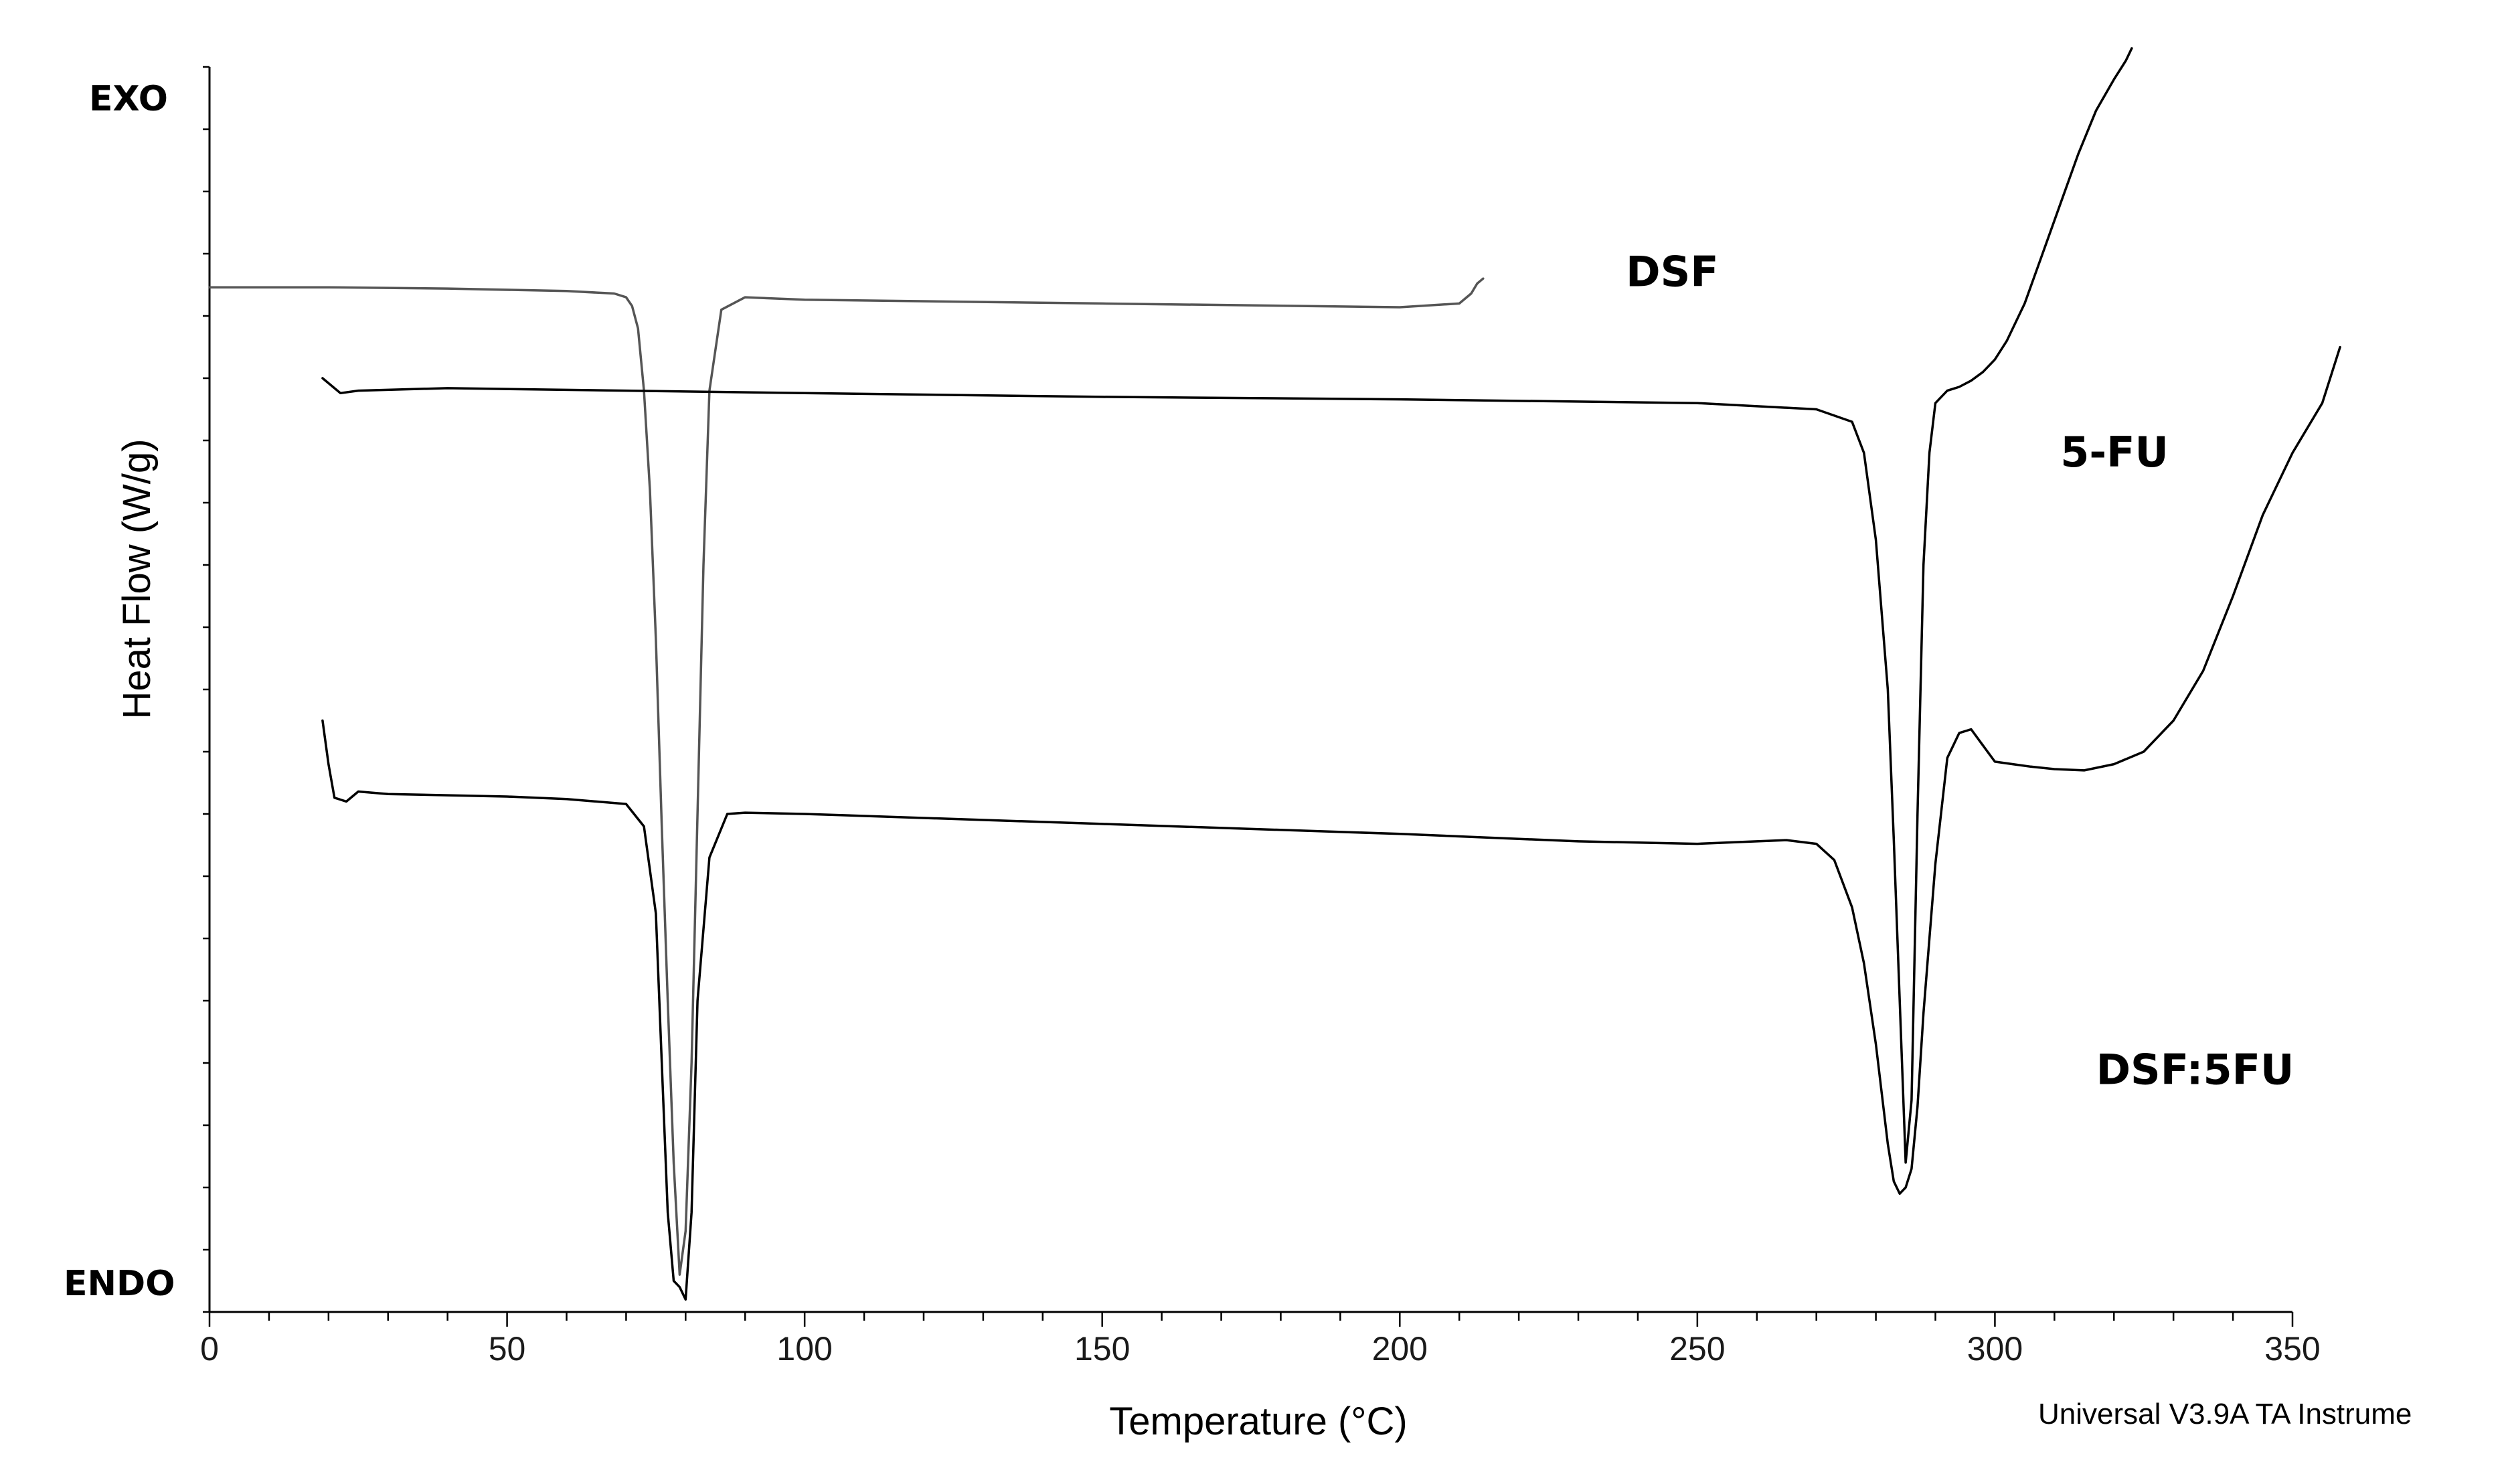 The width and height of the screenshot is (2506, 1484). Describe the element at coordinates (1995, 1349) in the screenshot. I see `x-tick-label: 300` at that location.